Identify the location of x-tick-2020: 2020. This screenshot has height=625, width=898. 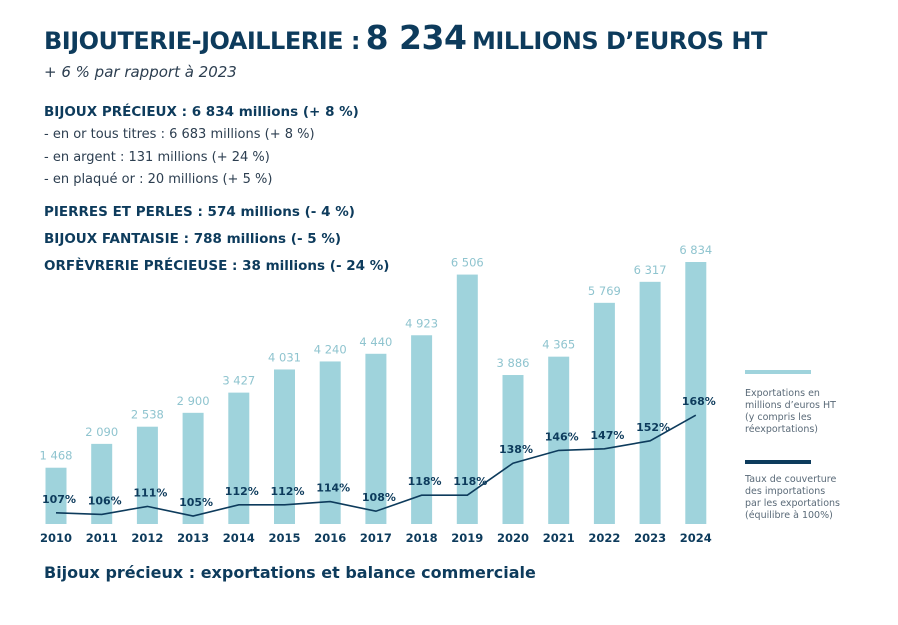
(513, 538).